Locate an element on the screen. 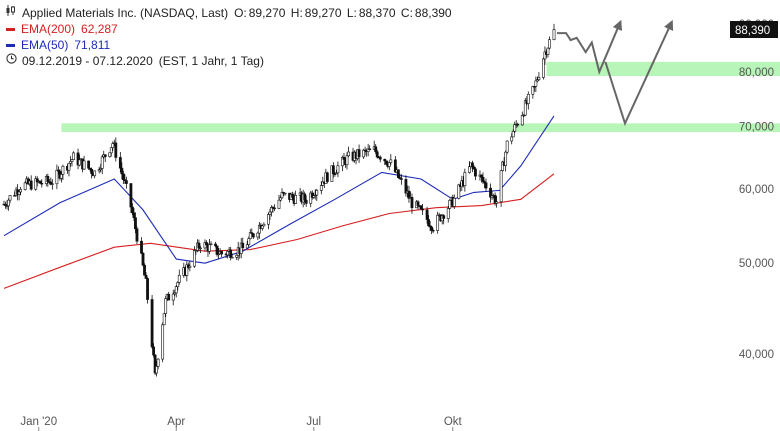 The height and width of the screenshot is (431, 780). last-price-marker: 88,390 is located at coordinates (754, 29).